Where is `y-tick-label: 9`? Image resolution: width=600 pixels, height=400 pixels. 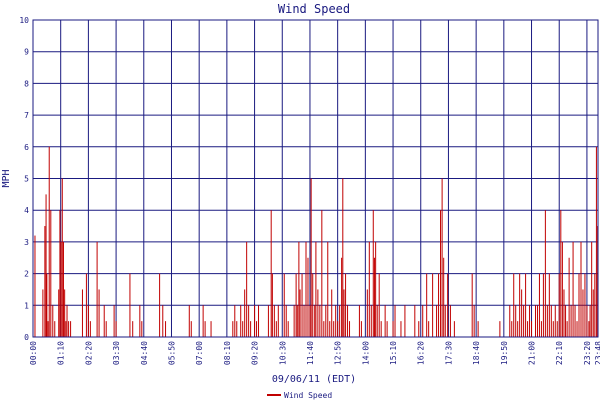 y-tick-label: 9 is located at coordinates (26, 52).